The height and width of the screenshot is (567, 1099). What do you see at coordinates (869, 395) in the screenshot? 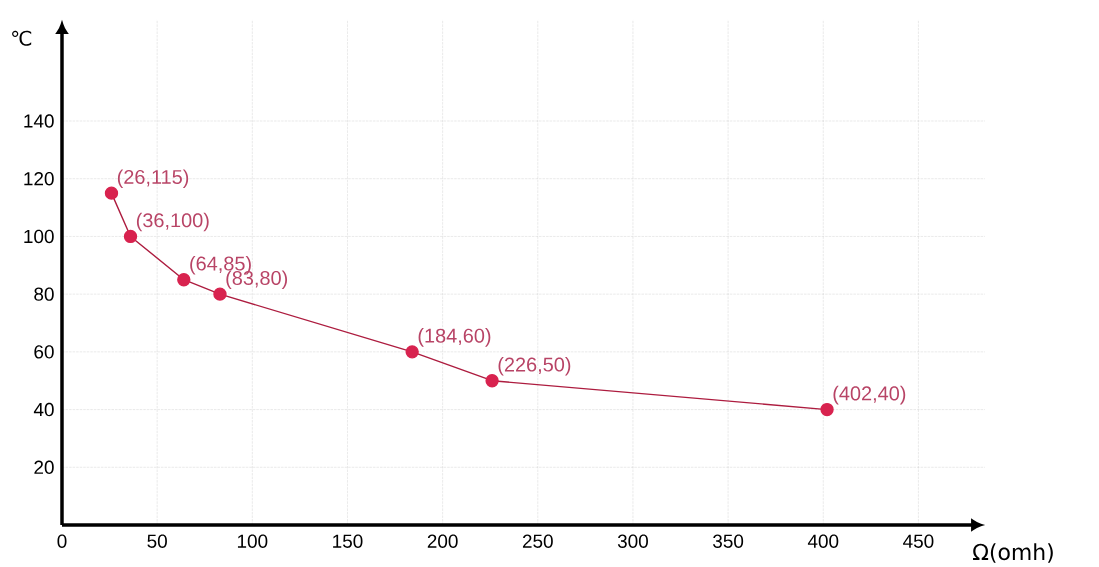
I see `annotation: (402,40)` at bounding box center [869, 395].